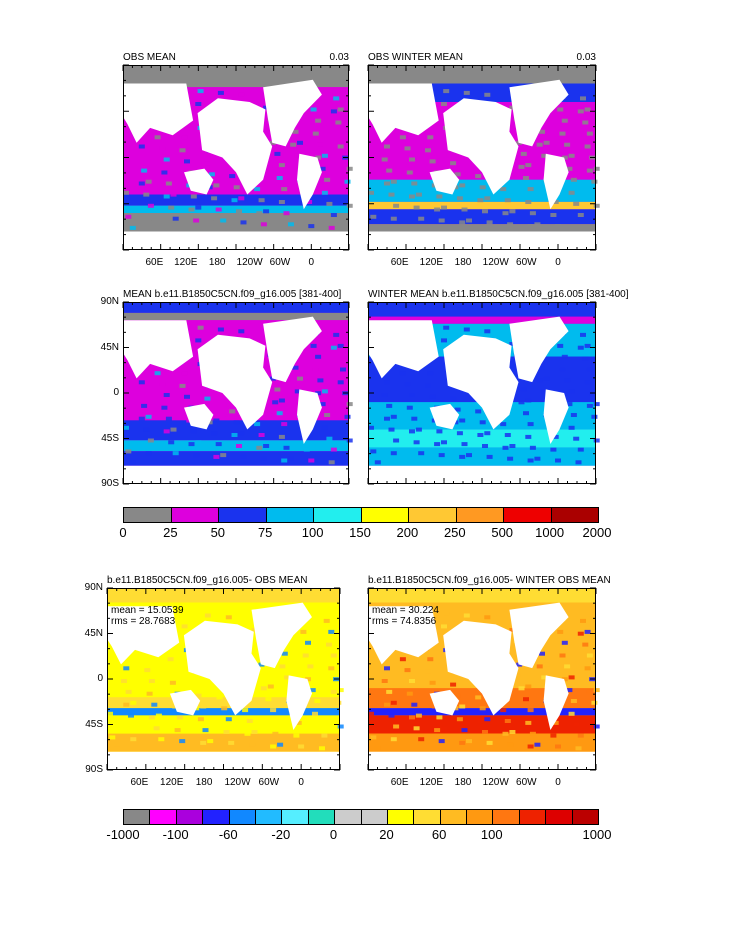  What do you see at coordinates (483, 157) in the screenshot?
I see `map-panel` at bounding box center [483, 157].